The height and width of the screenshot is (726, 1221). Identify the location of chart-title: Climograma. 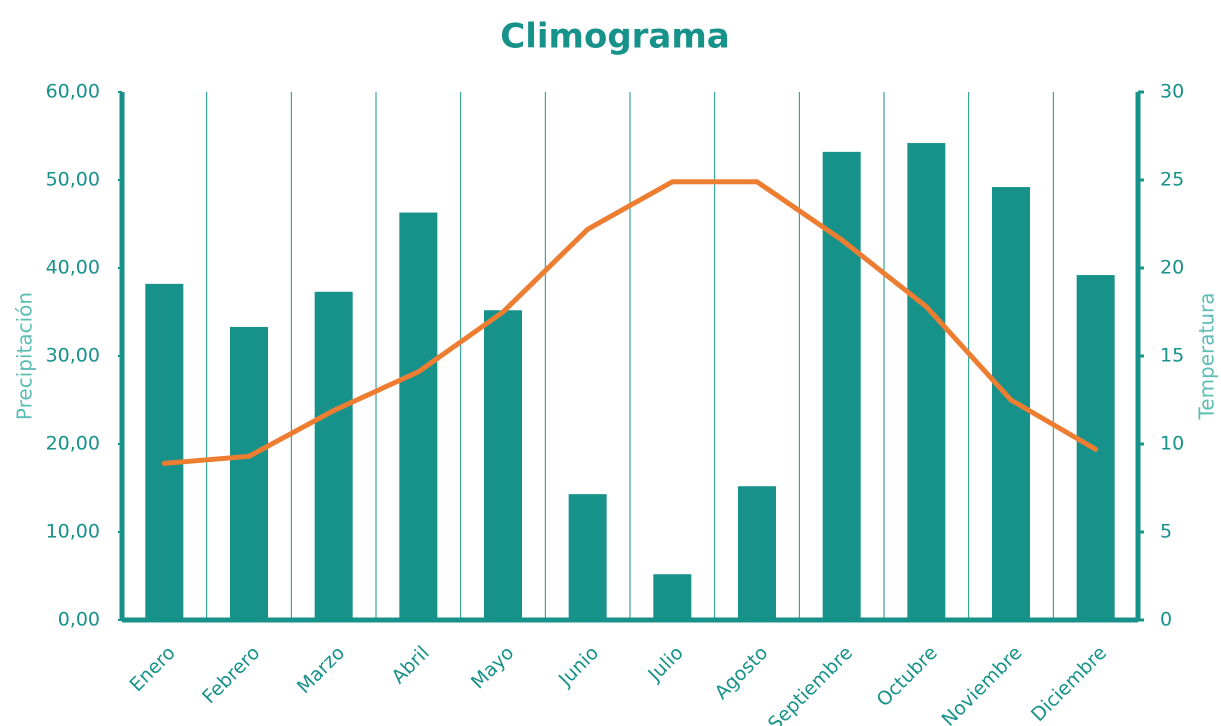
(614, 37).